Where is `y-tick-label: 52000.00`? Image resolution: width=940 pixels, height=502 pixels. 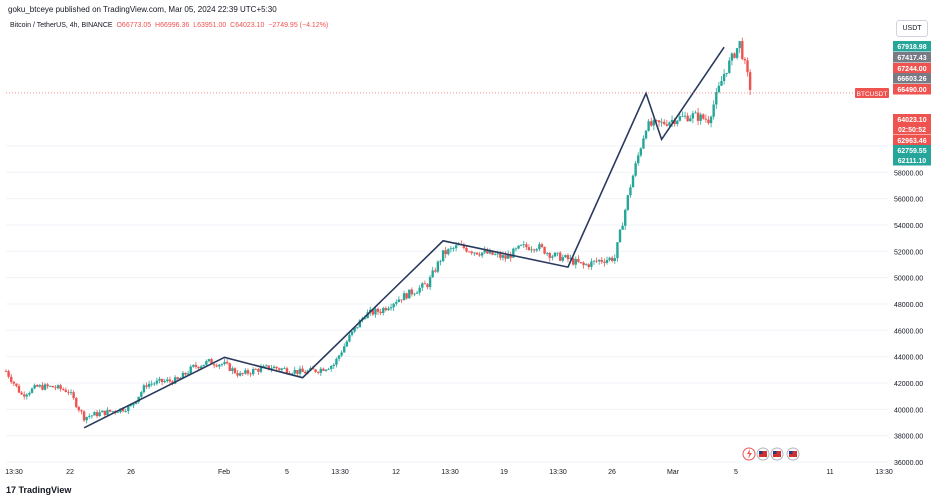
y-tick-label: 52000.00 is located at coordinates (908, 252).